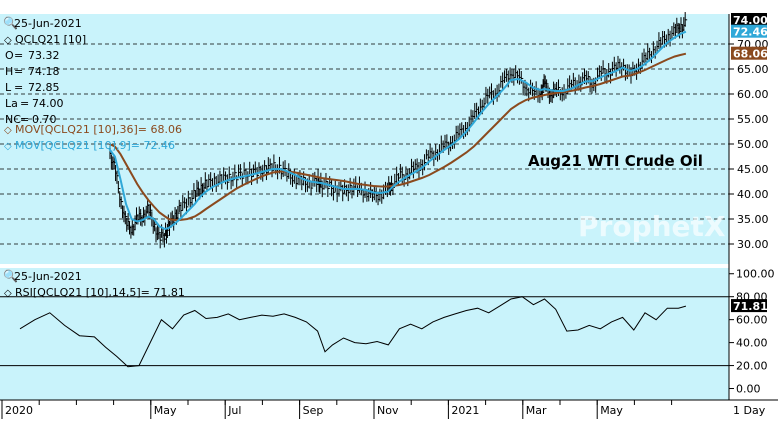 The width and height of the screenshot is (778, 423). I want to click on price-badge-label: 72.46, so click(750, 32).